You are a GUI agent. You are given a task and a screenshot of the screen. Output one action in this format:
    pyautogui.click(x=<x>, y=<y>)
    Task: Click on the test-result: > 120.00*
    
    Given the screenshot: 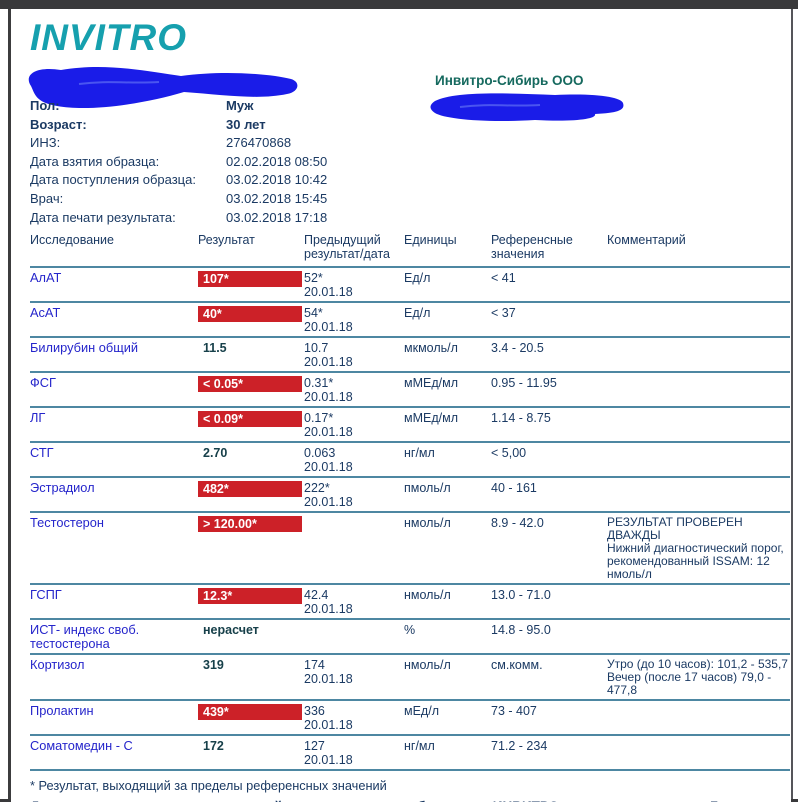 What is the action you would take?
    pyautogui.click(x=250, y=548)
    